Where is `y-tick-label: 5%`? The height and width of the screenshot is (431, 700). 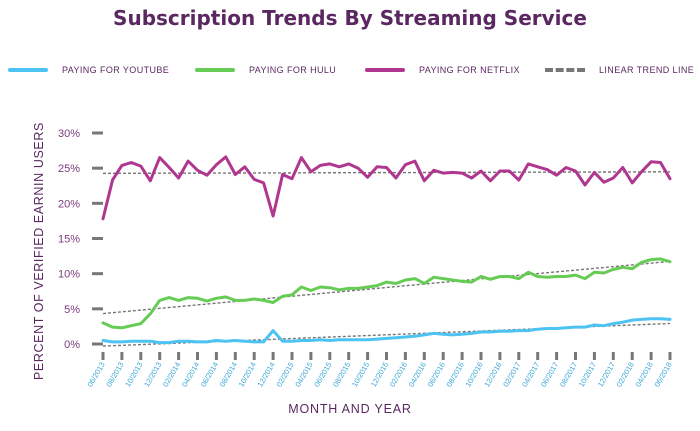 y-tick-label: 5% is located at coordinates (72, 310).